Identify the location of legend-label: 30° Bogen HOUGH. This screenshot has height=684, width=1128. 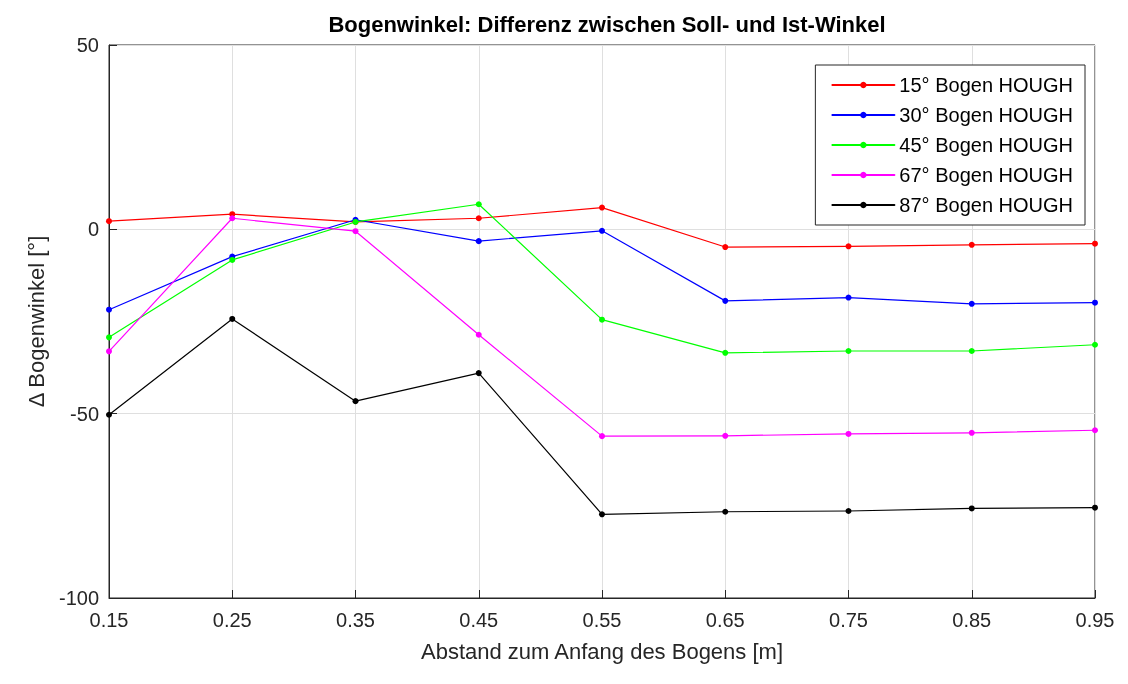
(986, 115).